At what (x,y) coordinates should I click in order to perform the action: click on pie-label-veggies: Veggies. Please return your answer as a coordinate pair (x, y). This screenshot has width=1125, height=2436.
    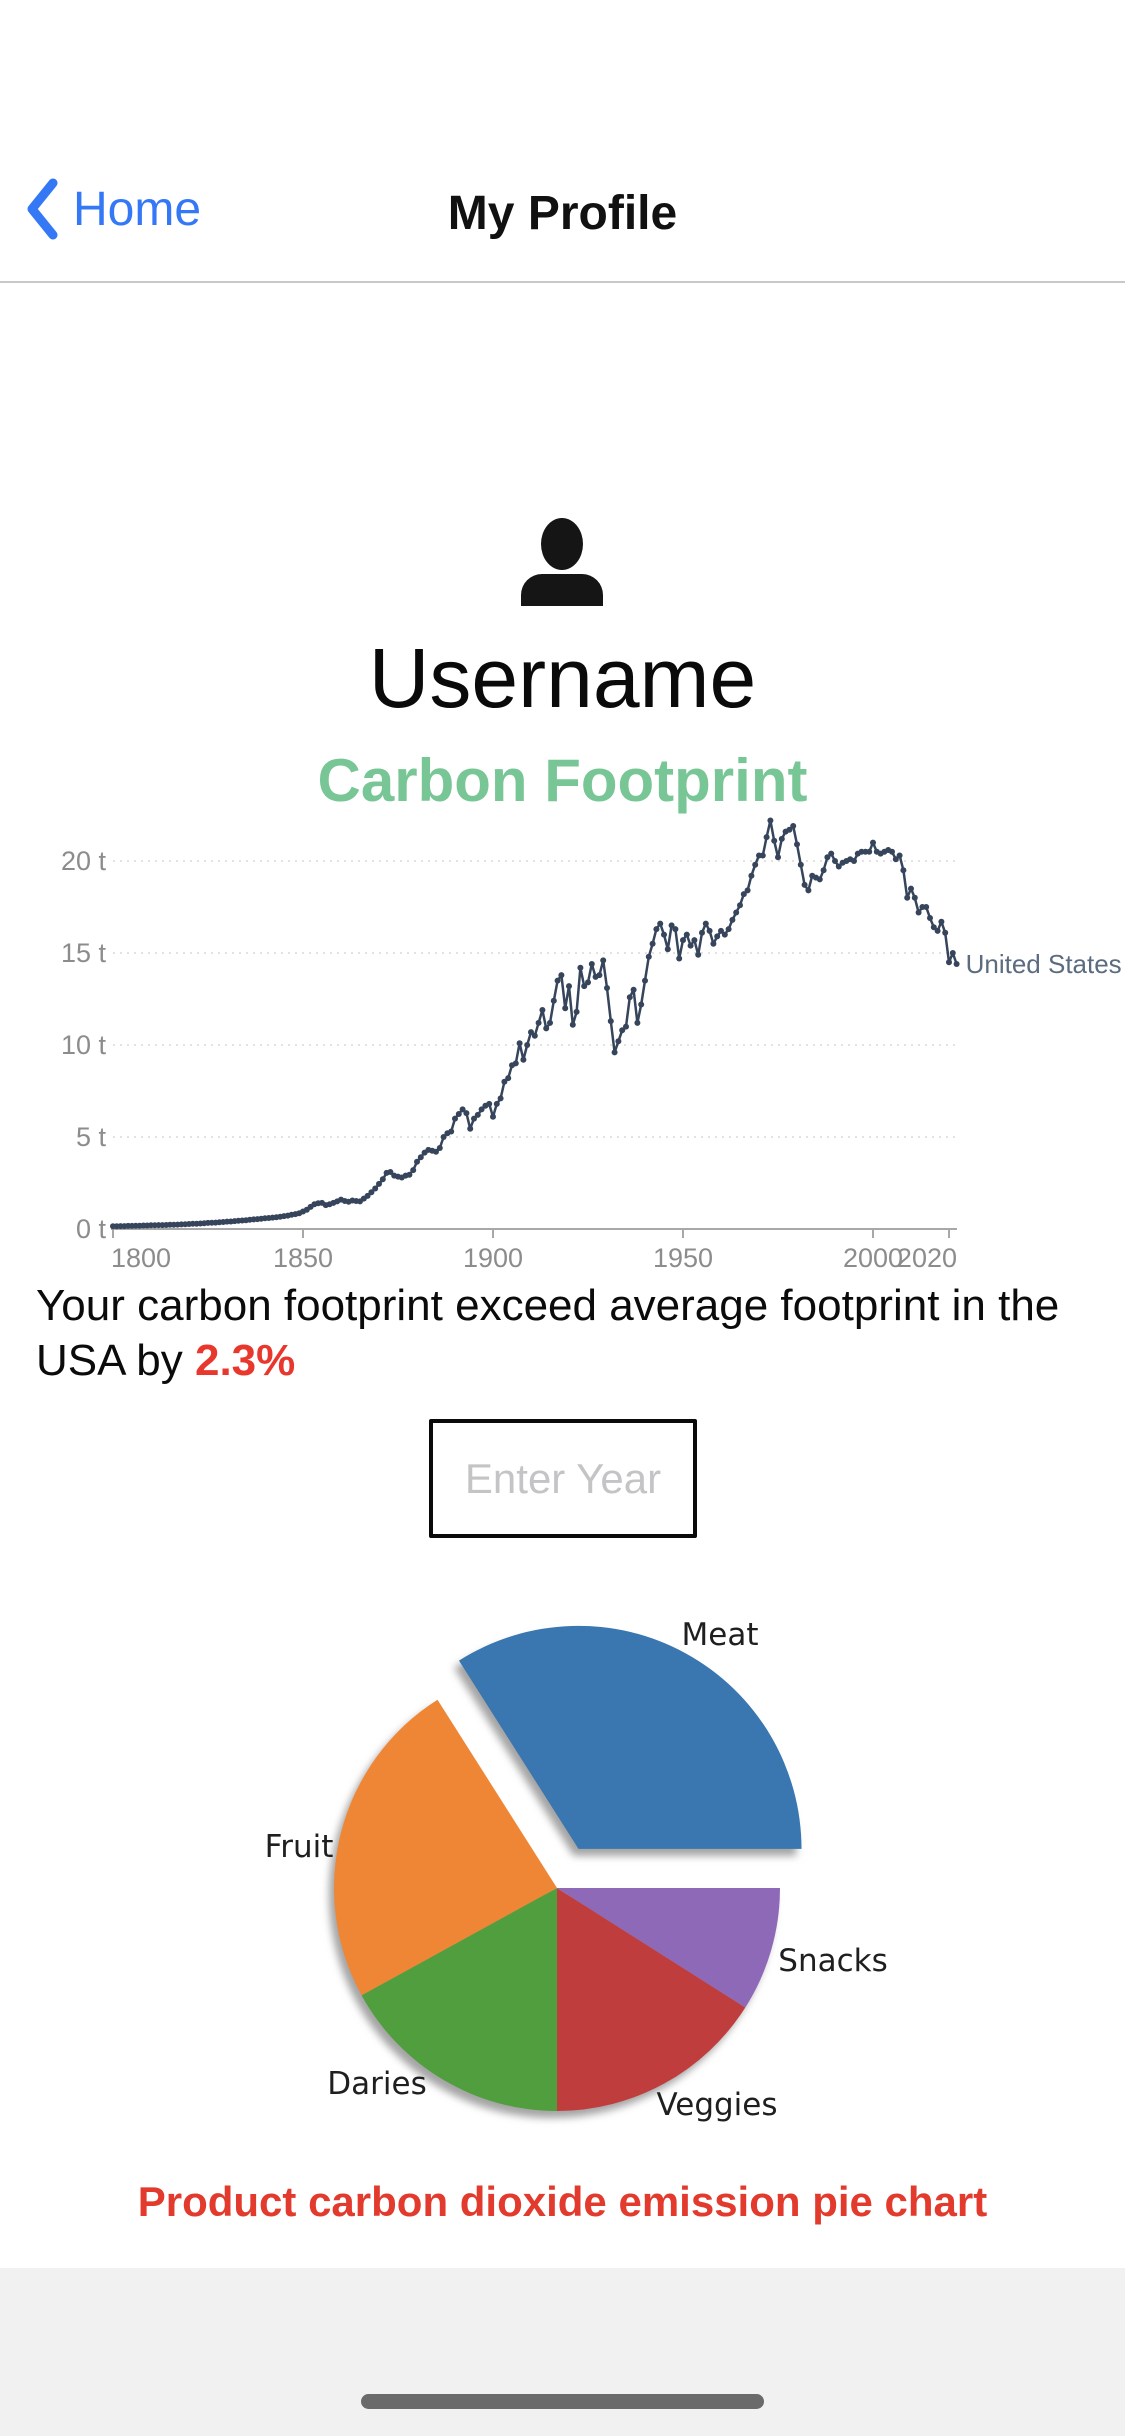
    Looking at the image, I should click on (716, 2105).